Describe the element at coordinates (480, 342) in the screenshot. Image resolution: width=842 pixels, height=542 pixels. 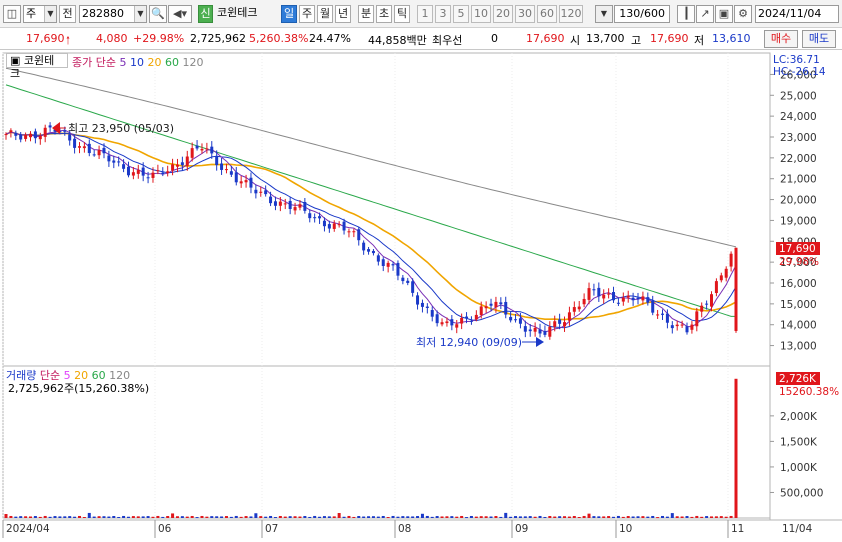
I see `low-annotation: 최저 12,940 (09/09)` at that location.